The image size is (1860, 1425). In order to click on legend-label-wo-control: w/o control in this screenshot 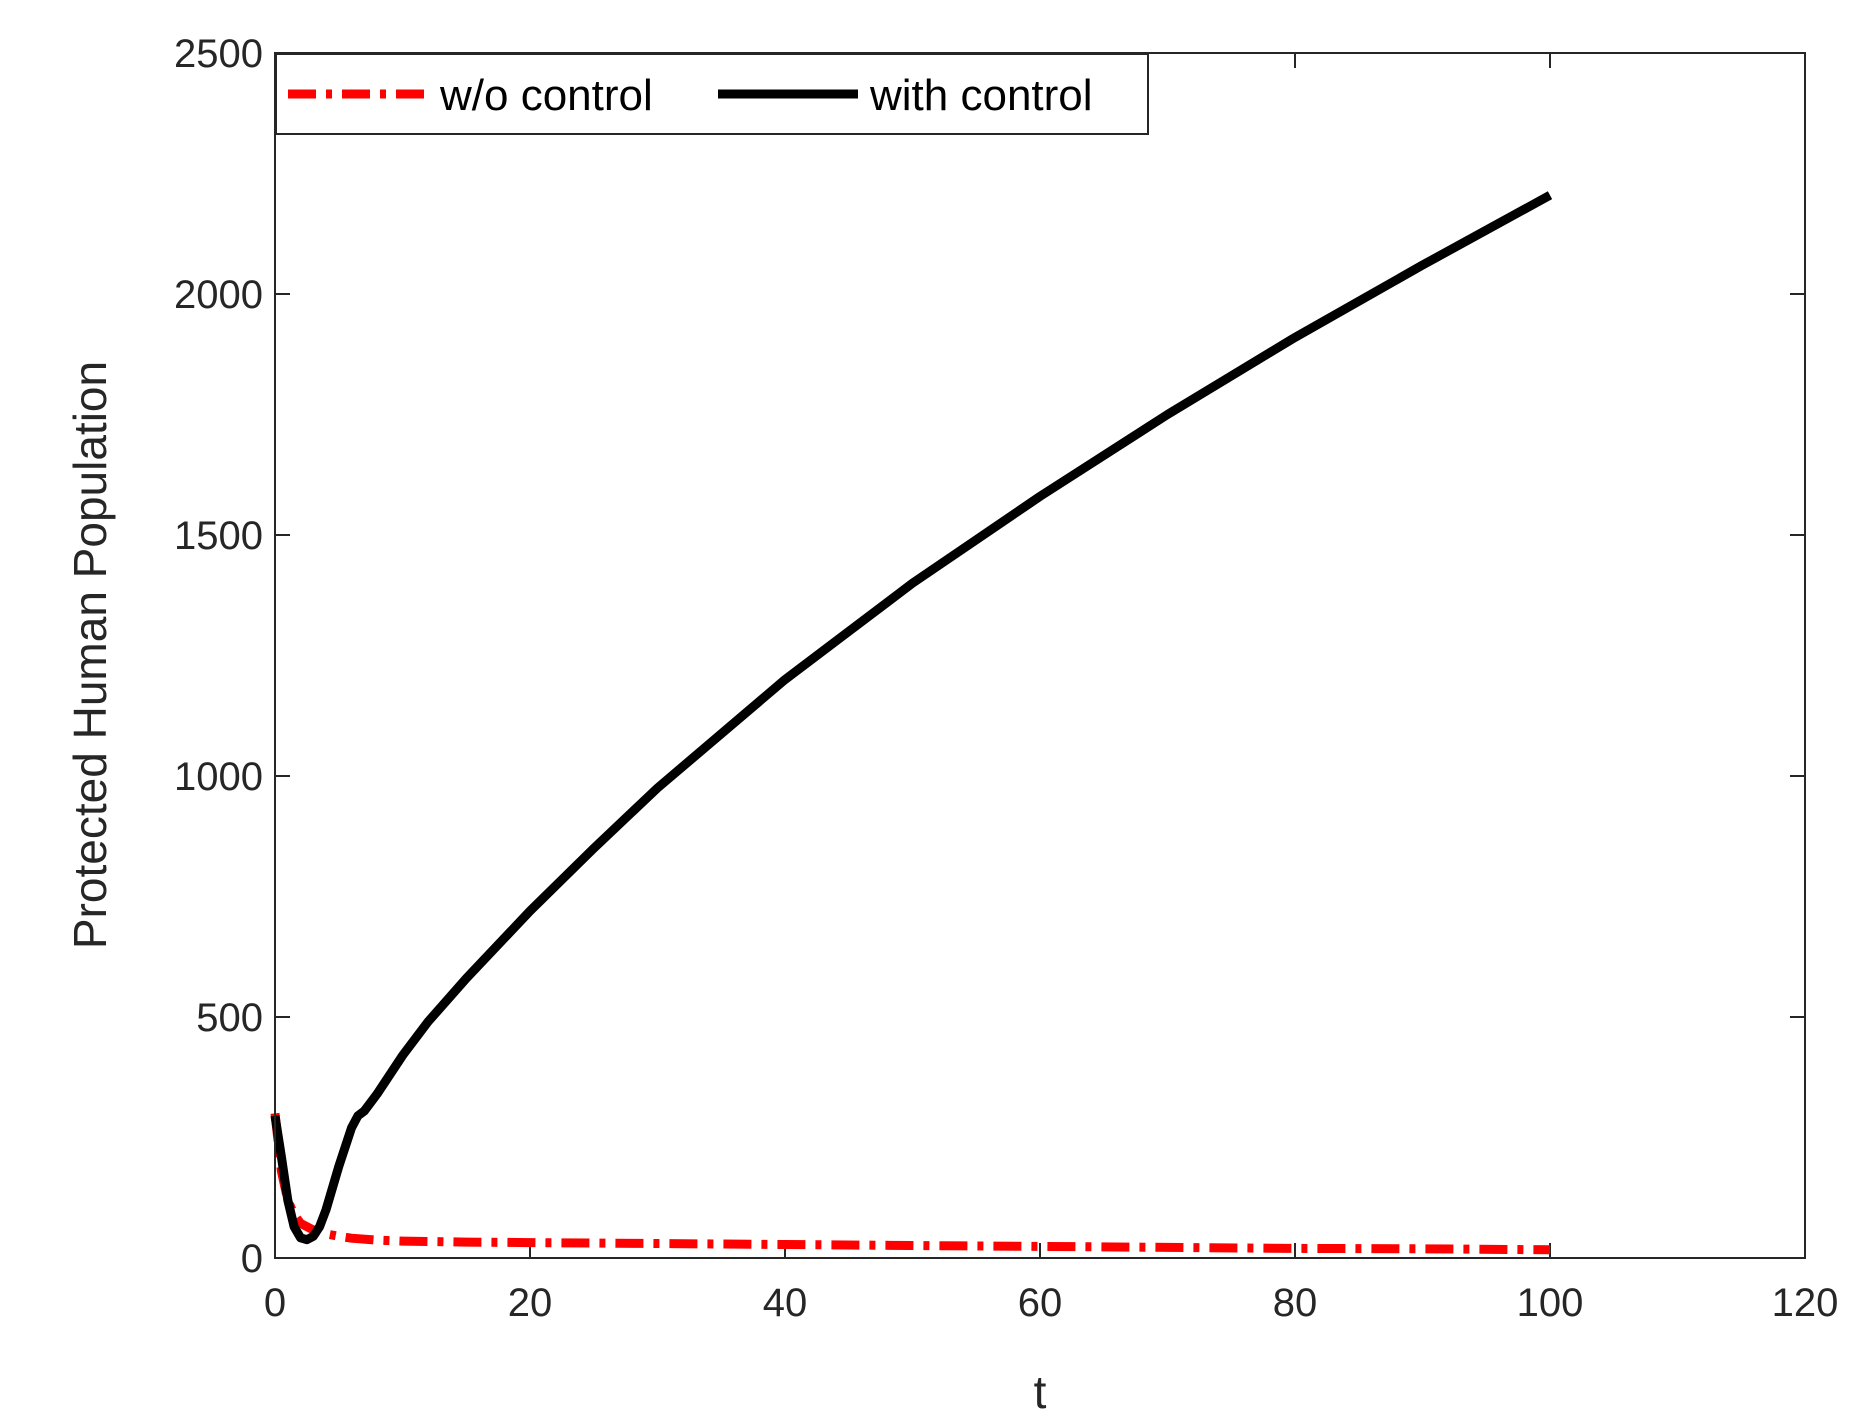, I will do `click(546, 95)`.